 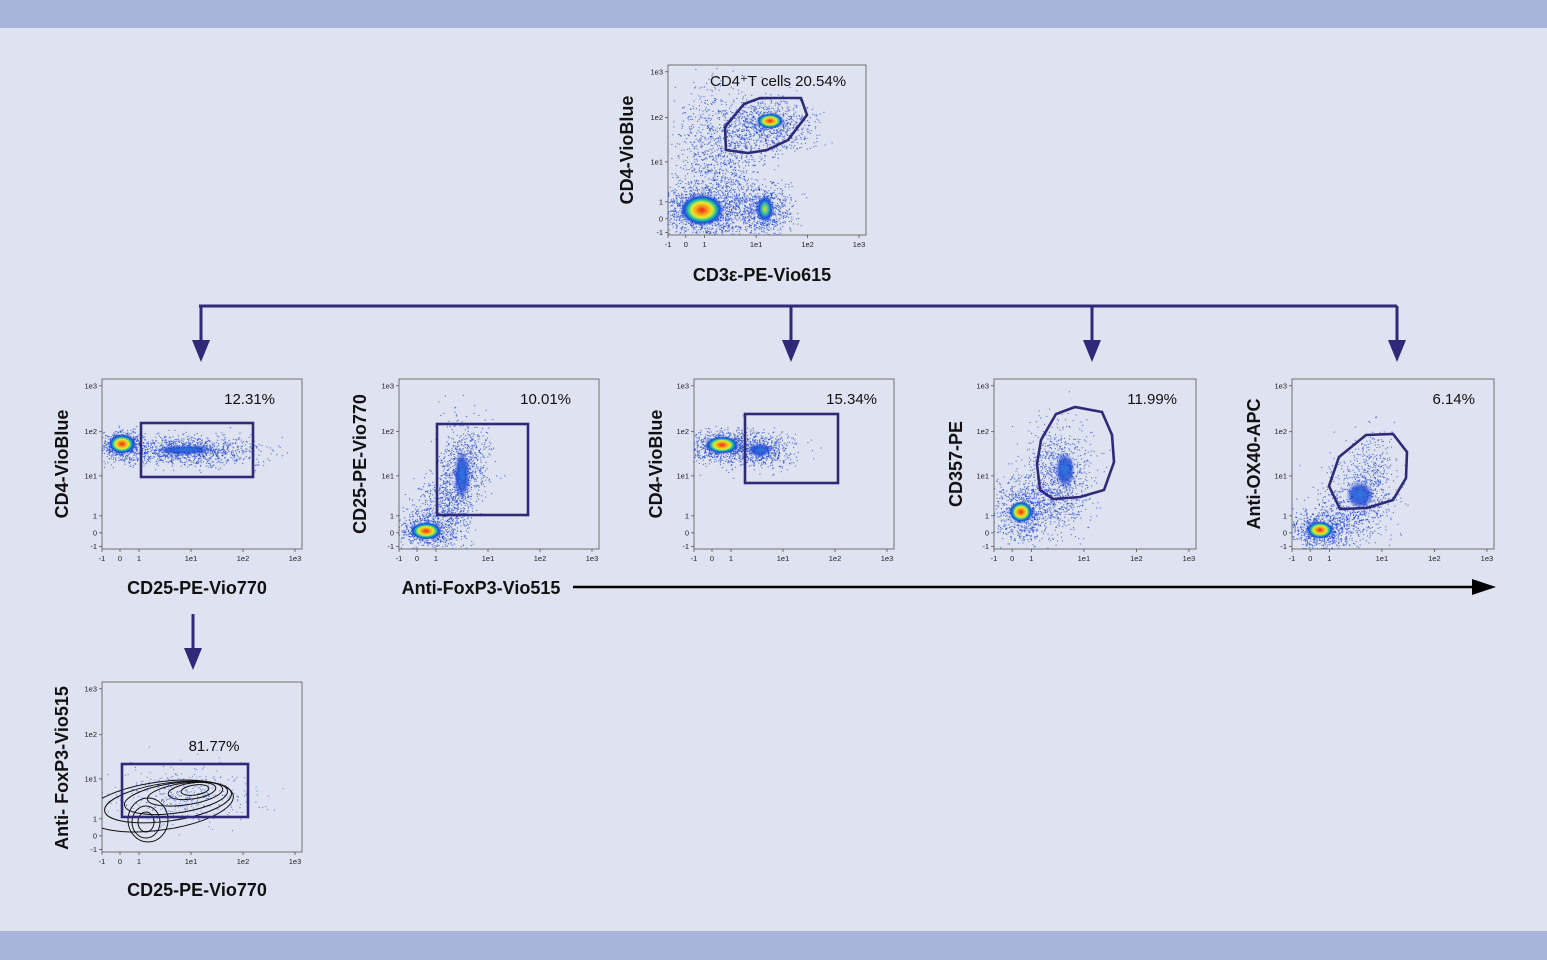 What do you see at coordinates (214, 746) in the screenshot?
I see `gate-percentage: 81.77%` at bounding box center [214, 746].